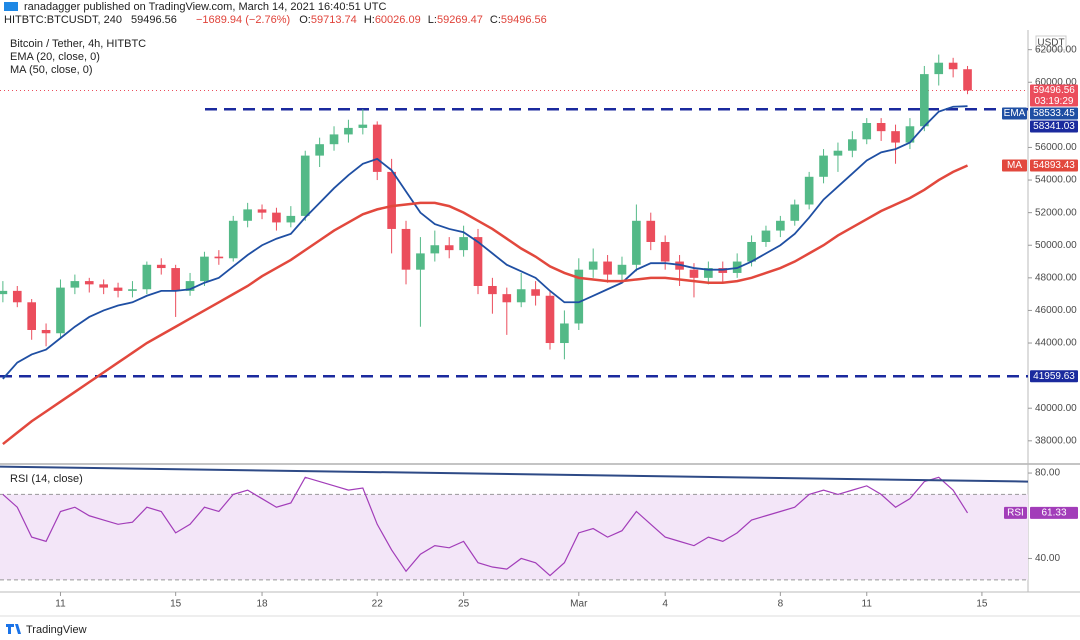 The height and width of the screenshot is (640, 1080). I want to click on y-tick-label: 38000.00, so click(1056, 440).